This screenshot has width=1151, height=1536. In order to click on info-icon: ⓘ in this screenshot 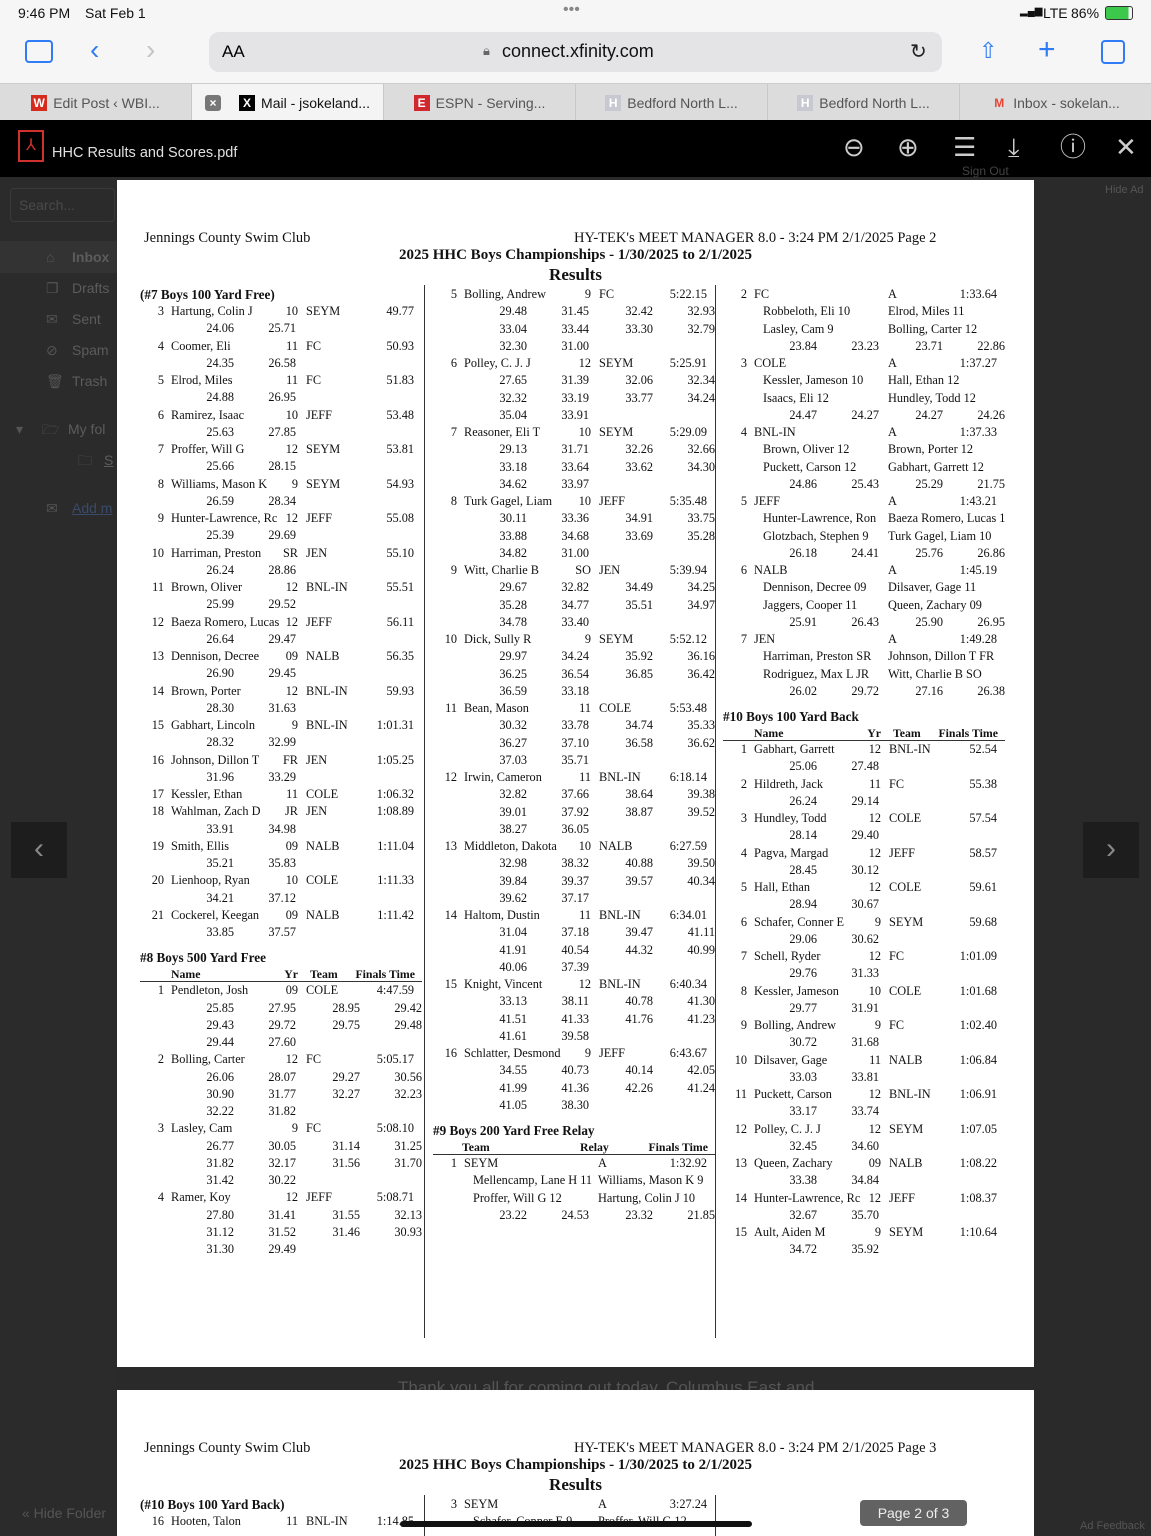, I will do `click(1073, 147)`.